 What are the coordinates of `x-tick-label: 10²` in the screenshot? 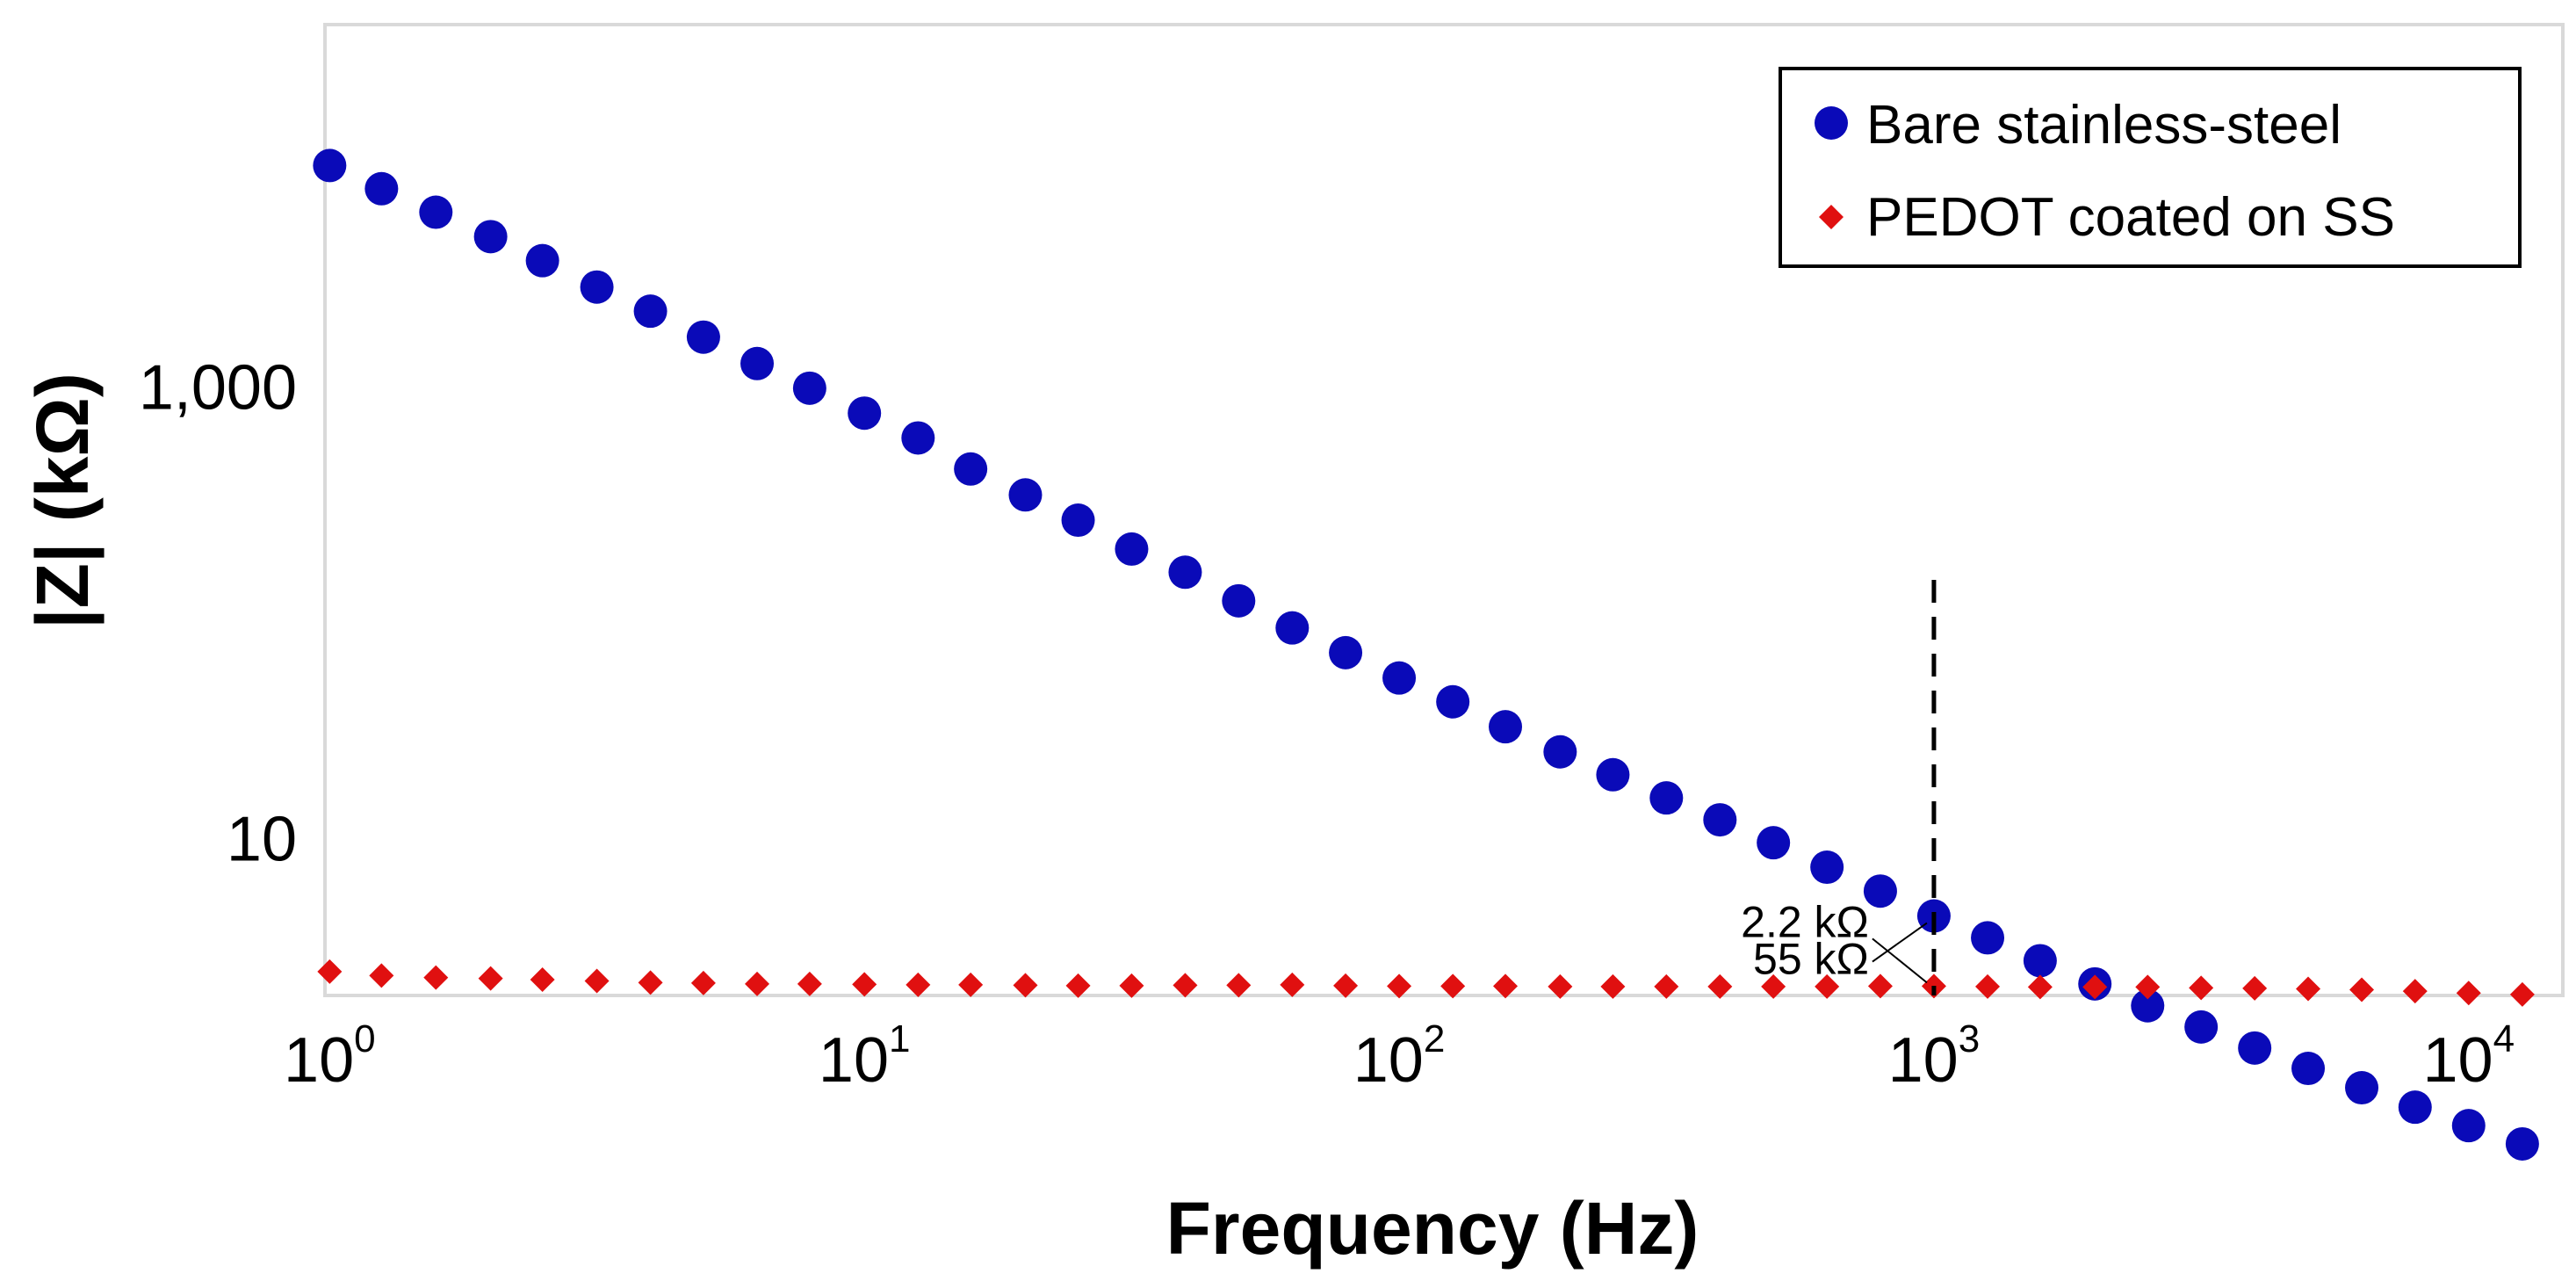 It's located at (1399, 1056).